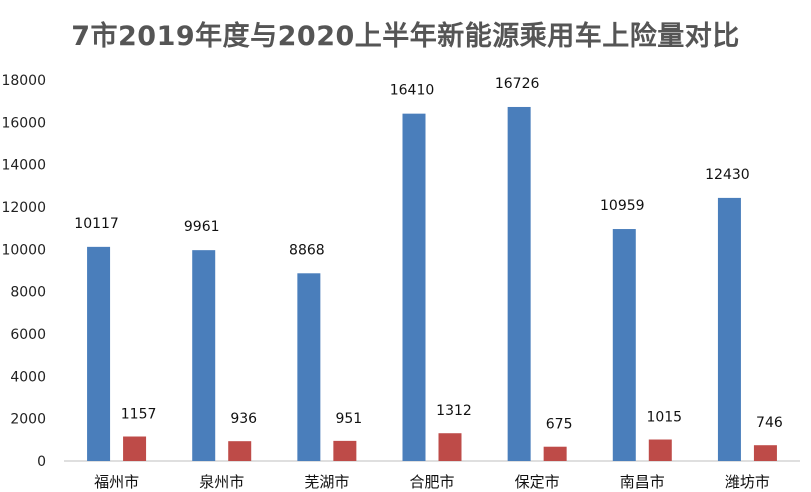 The width and height of the screenshot is (811, 492). What do you see at coordinates (405, 36) in the screenshot?
I see `chart-title: 7市2019年度与2020上半年新能源乘用车上险量对比` at bounding box center [405, 36].